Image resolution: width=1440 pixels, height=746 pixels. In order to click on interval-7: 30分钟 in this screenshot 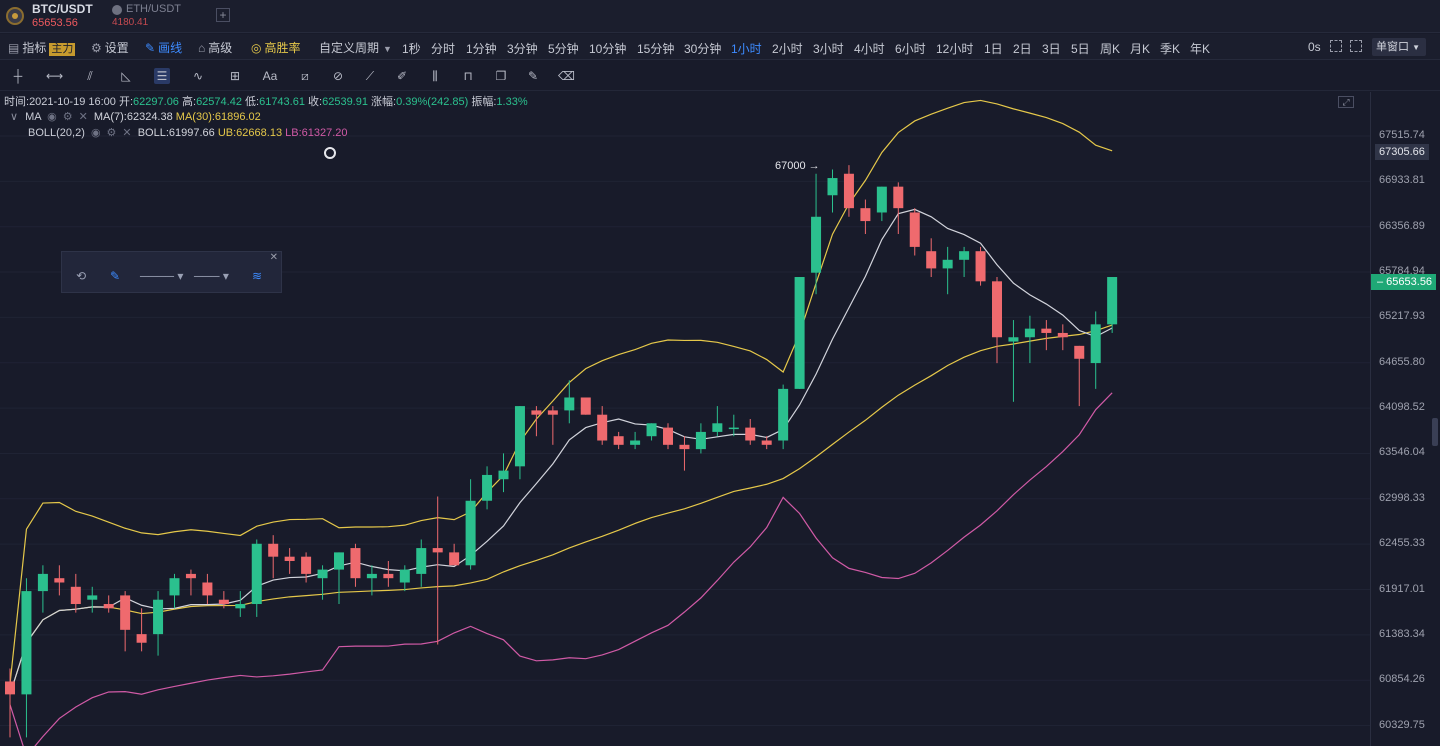, I will do `click(703, 49)`.